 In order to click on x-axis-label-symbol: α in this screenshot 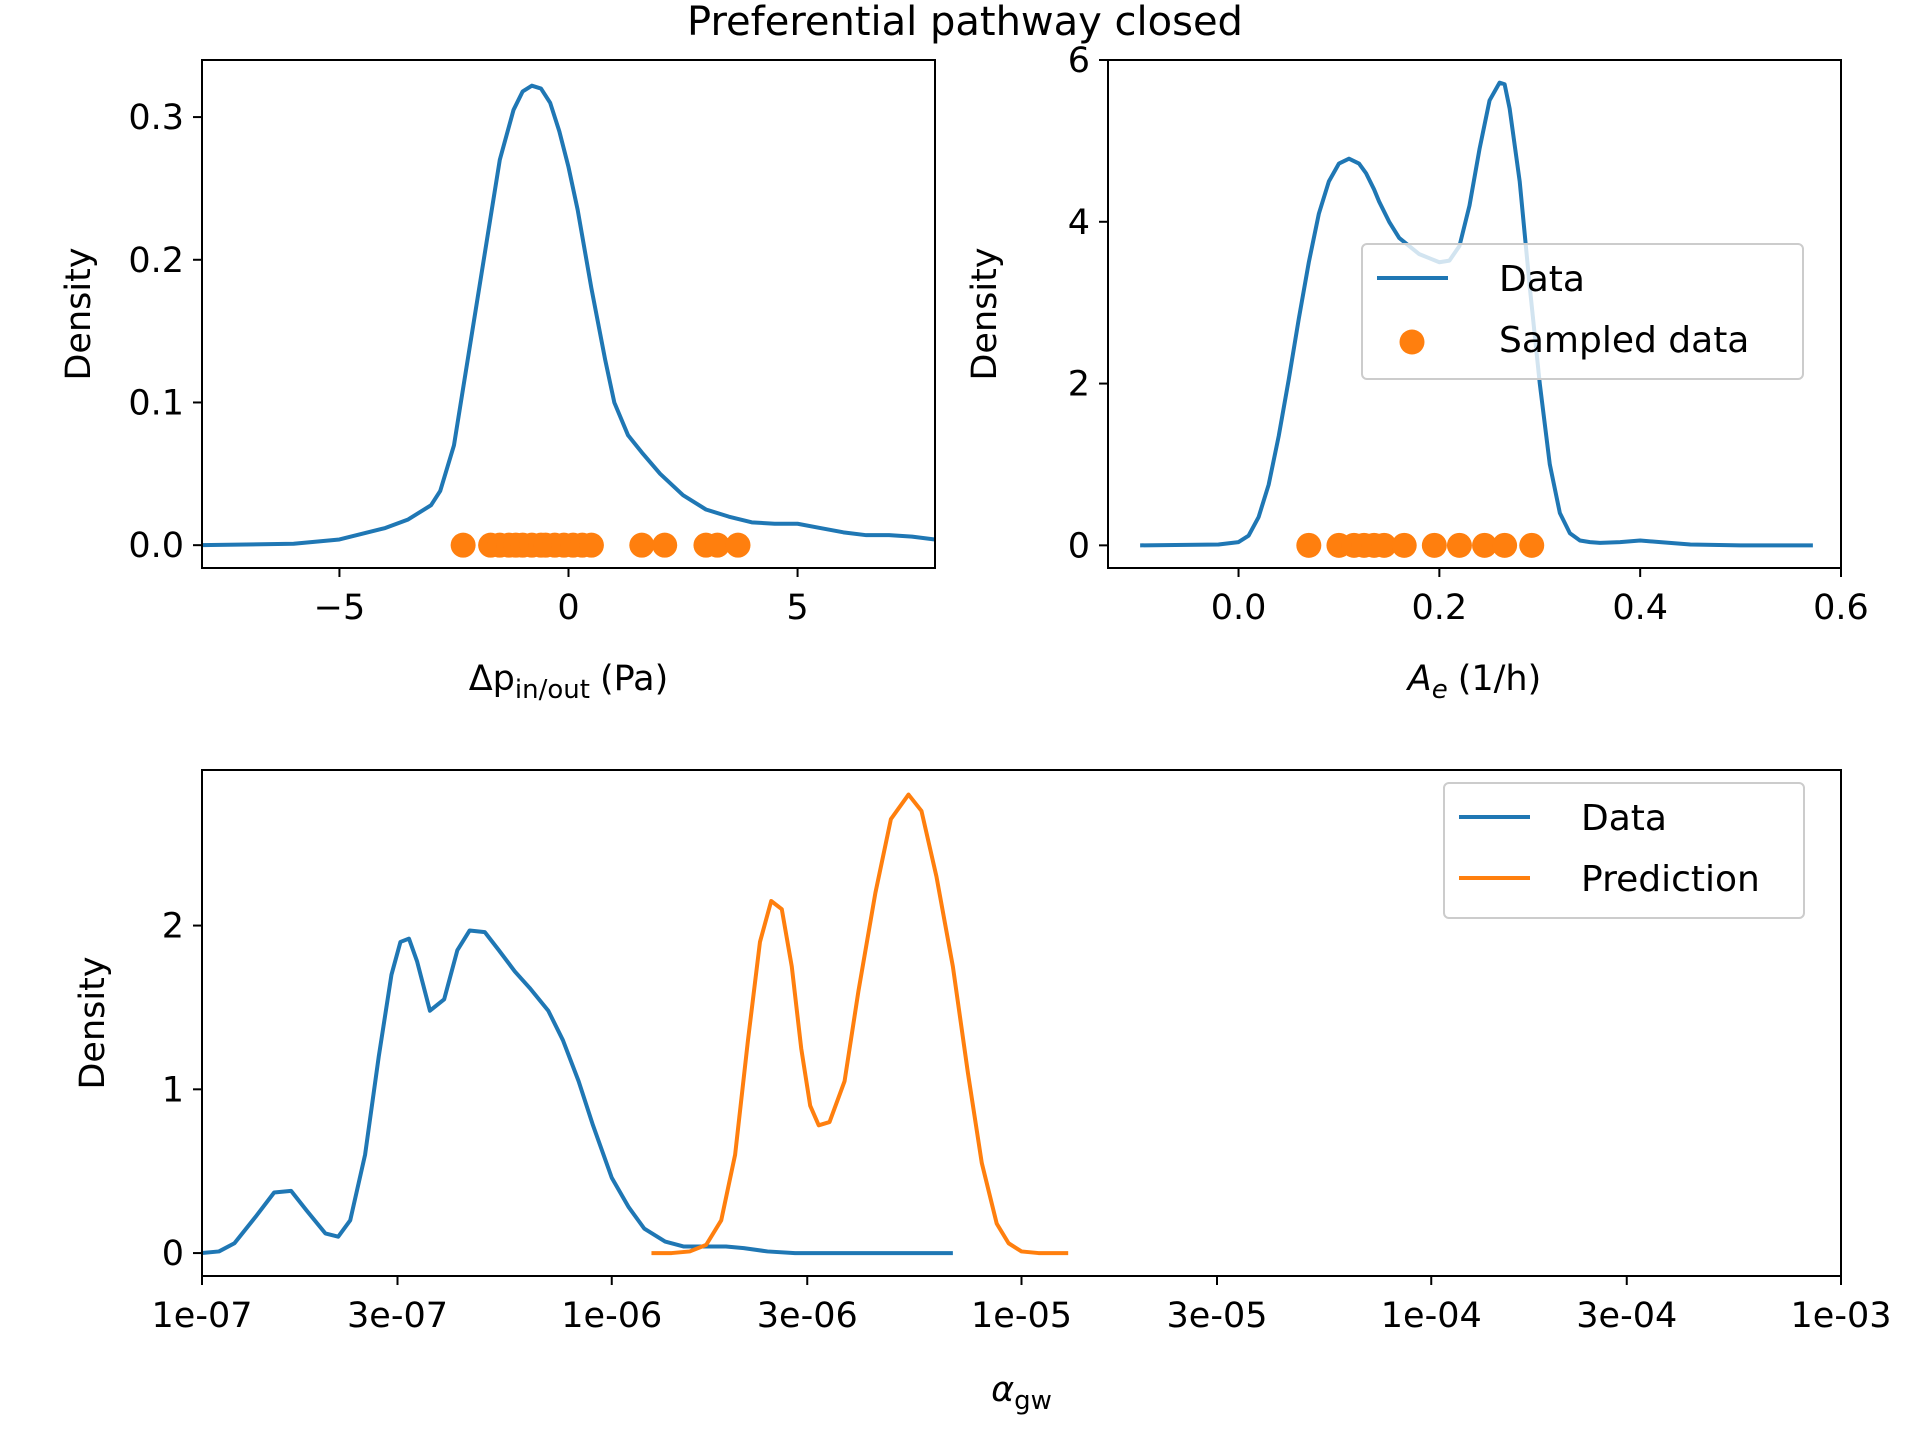, I will do `click(1002, 1390)`.